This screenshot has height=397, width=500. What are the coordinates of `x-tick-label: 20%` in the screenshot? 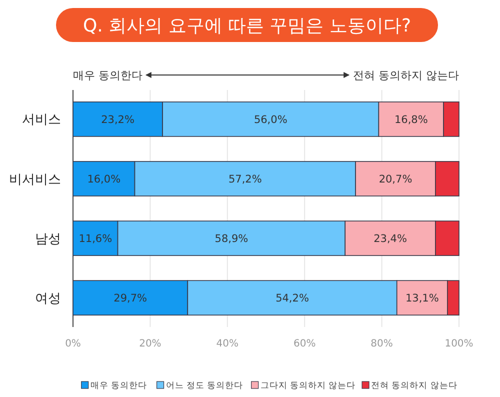 It's located at (150, 344).